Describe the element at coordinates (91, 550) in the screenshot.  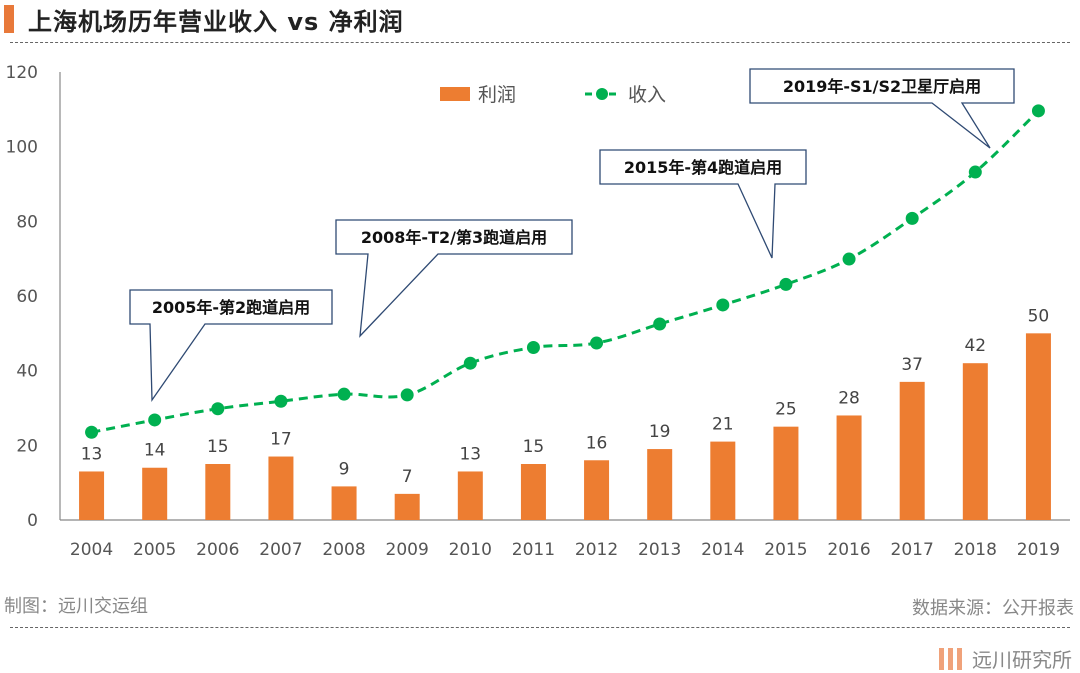
I see `x-tick-label: 2004` at that location.